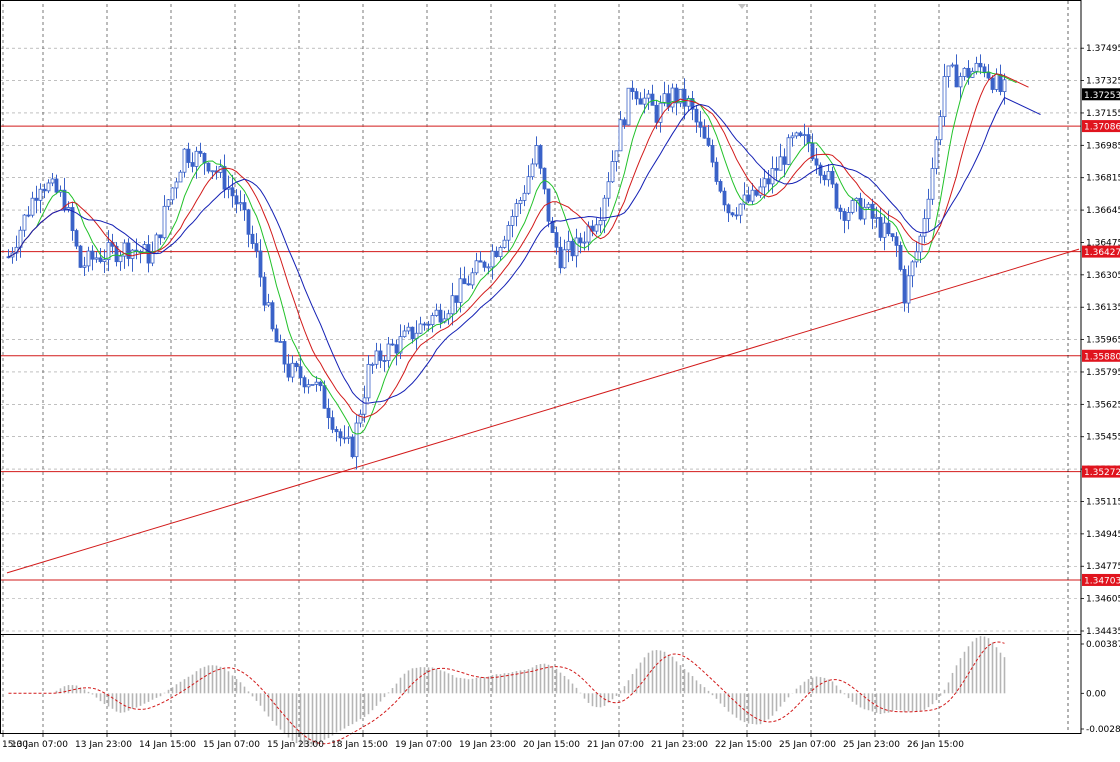 The image size is (1120, 762). What do you see at coordinates (1103, 438) in the screenshot?
I see `price-tick-label: 1.35455` at bounding box center [1103, 438].